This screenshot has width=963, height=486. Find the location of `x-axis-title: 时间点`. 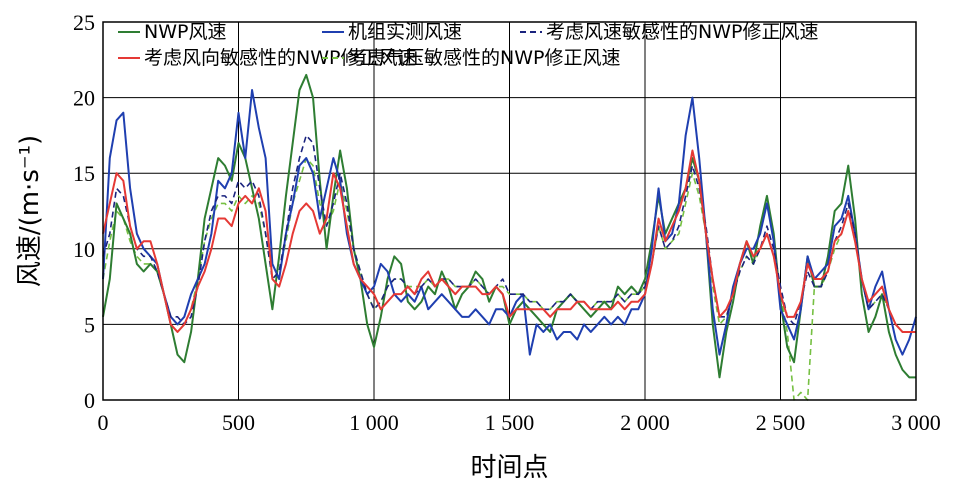

x-axis-title: 时间点 is located at coordinates (509, 468).